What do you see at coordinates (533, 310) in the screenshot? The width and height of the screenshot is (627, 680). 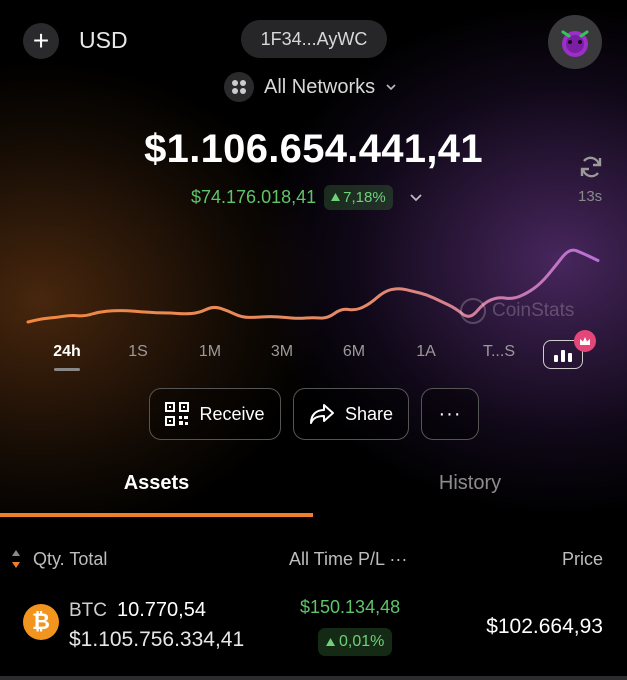 I see `watermark-text: CoinStats` at bounding box center [533, 310].